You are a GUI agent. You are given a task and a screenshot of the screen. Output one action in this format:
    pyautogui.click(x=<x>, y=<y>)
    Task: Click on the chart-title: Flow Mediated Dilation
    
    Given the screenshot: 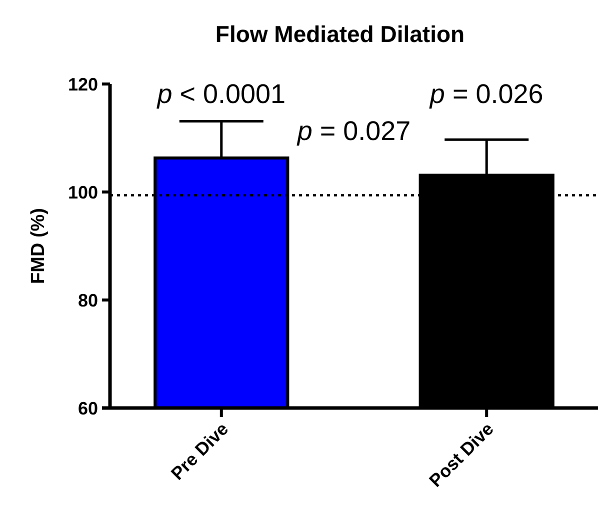 What is the action you would take?
    pyautogui.click(x=340, y=34)
    